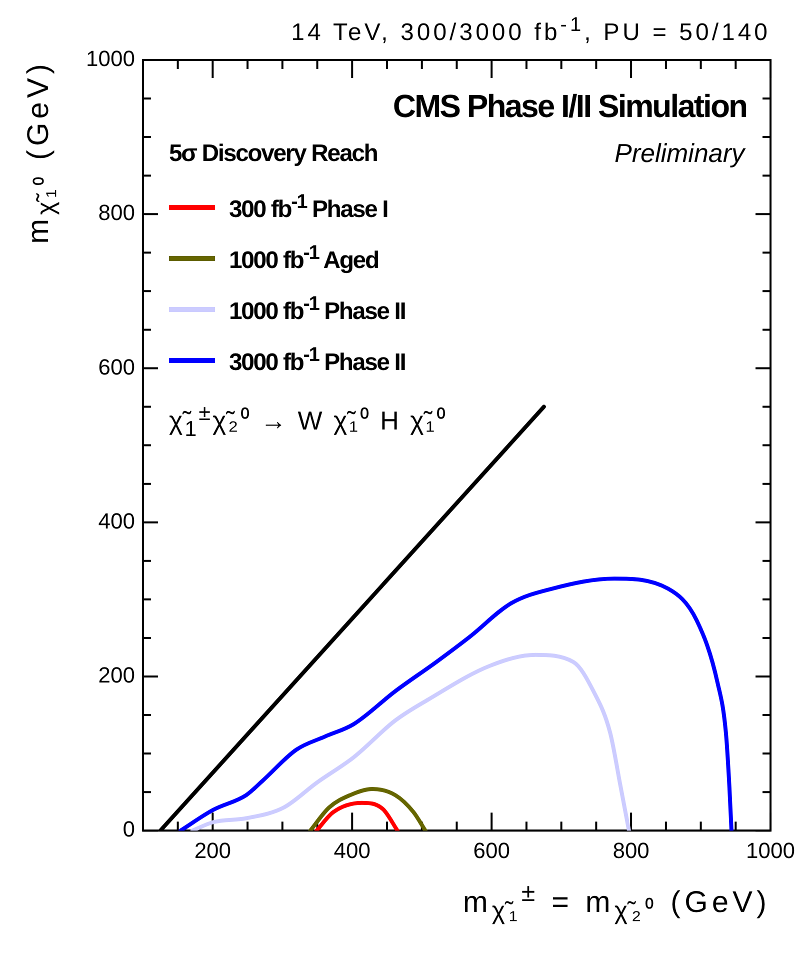 This screenshot has height=959, width=811. Describe the element at coordinates (116, 213) in the screenshot. I see `y-tick-label: 800` at that location.